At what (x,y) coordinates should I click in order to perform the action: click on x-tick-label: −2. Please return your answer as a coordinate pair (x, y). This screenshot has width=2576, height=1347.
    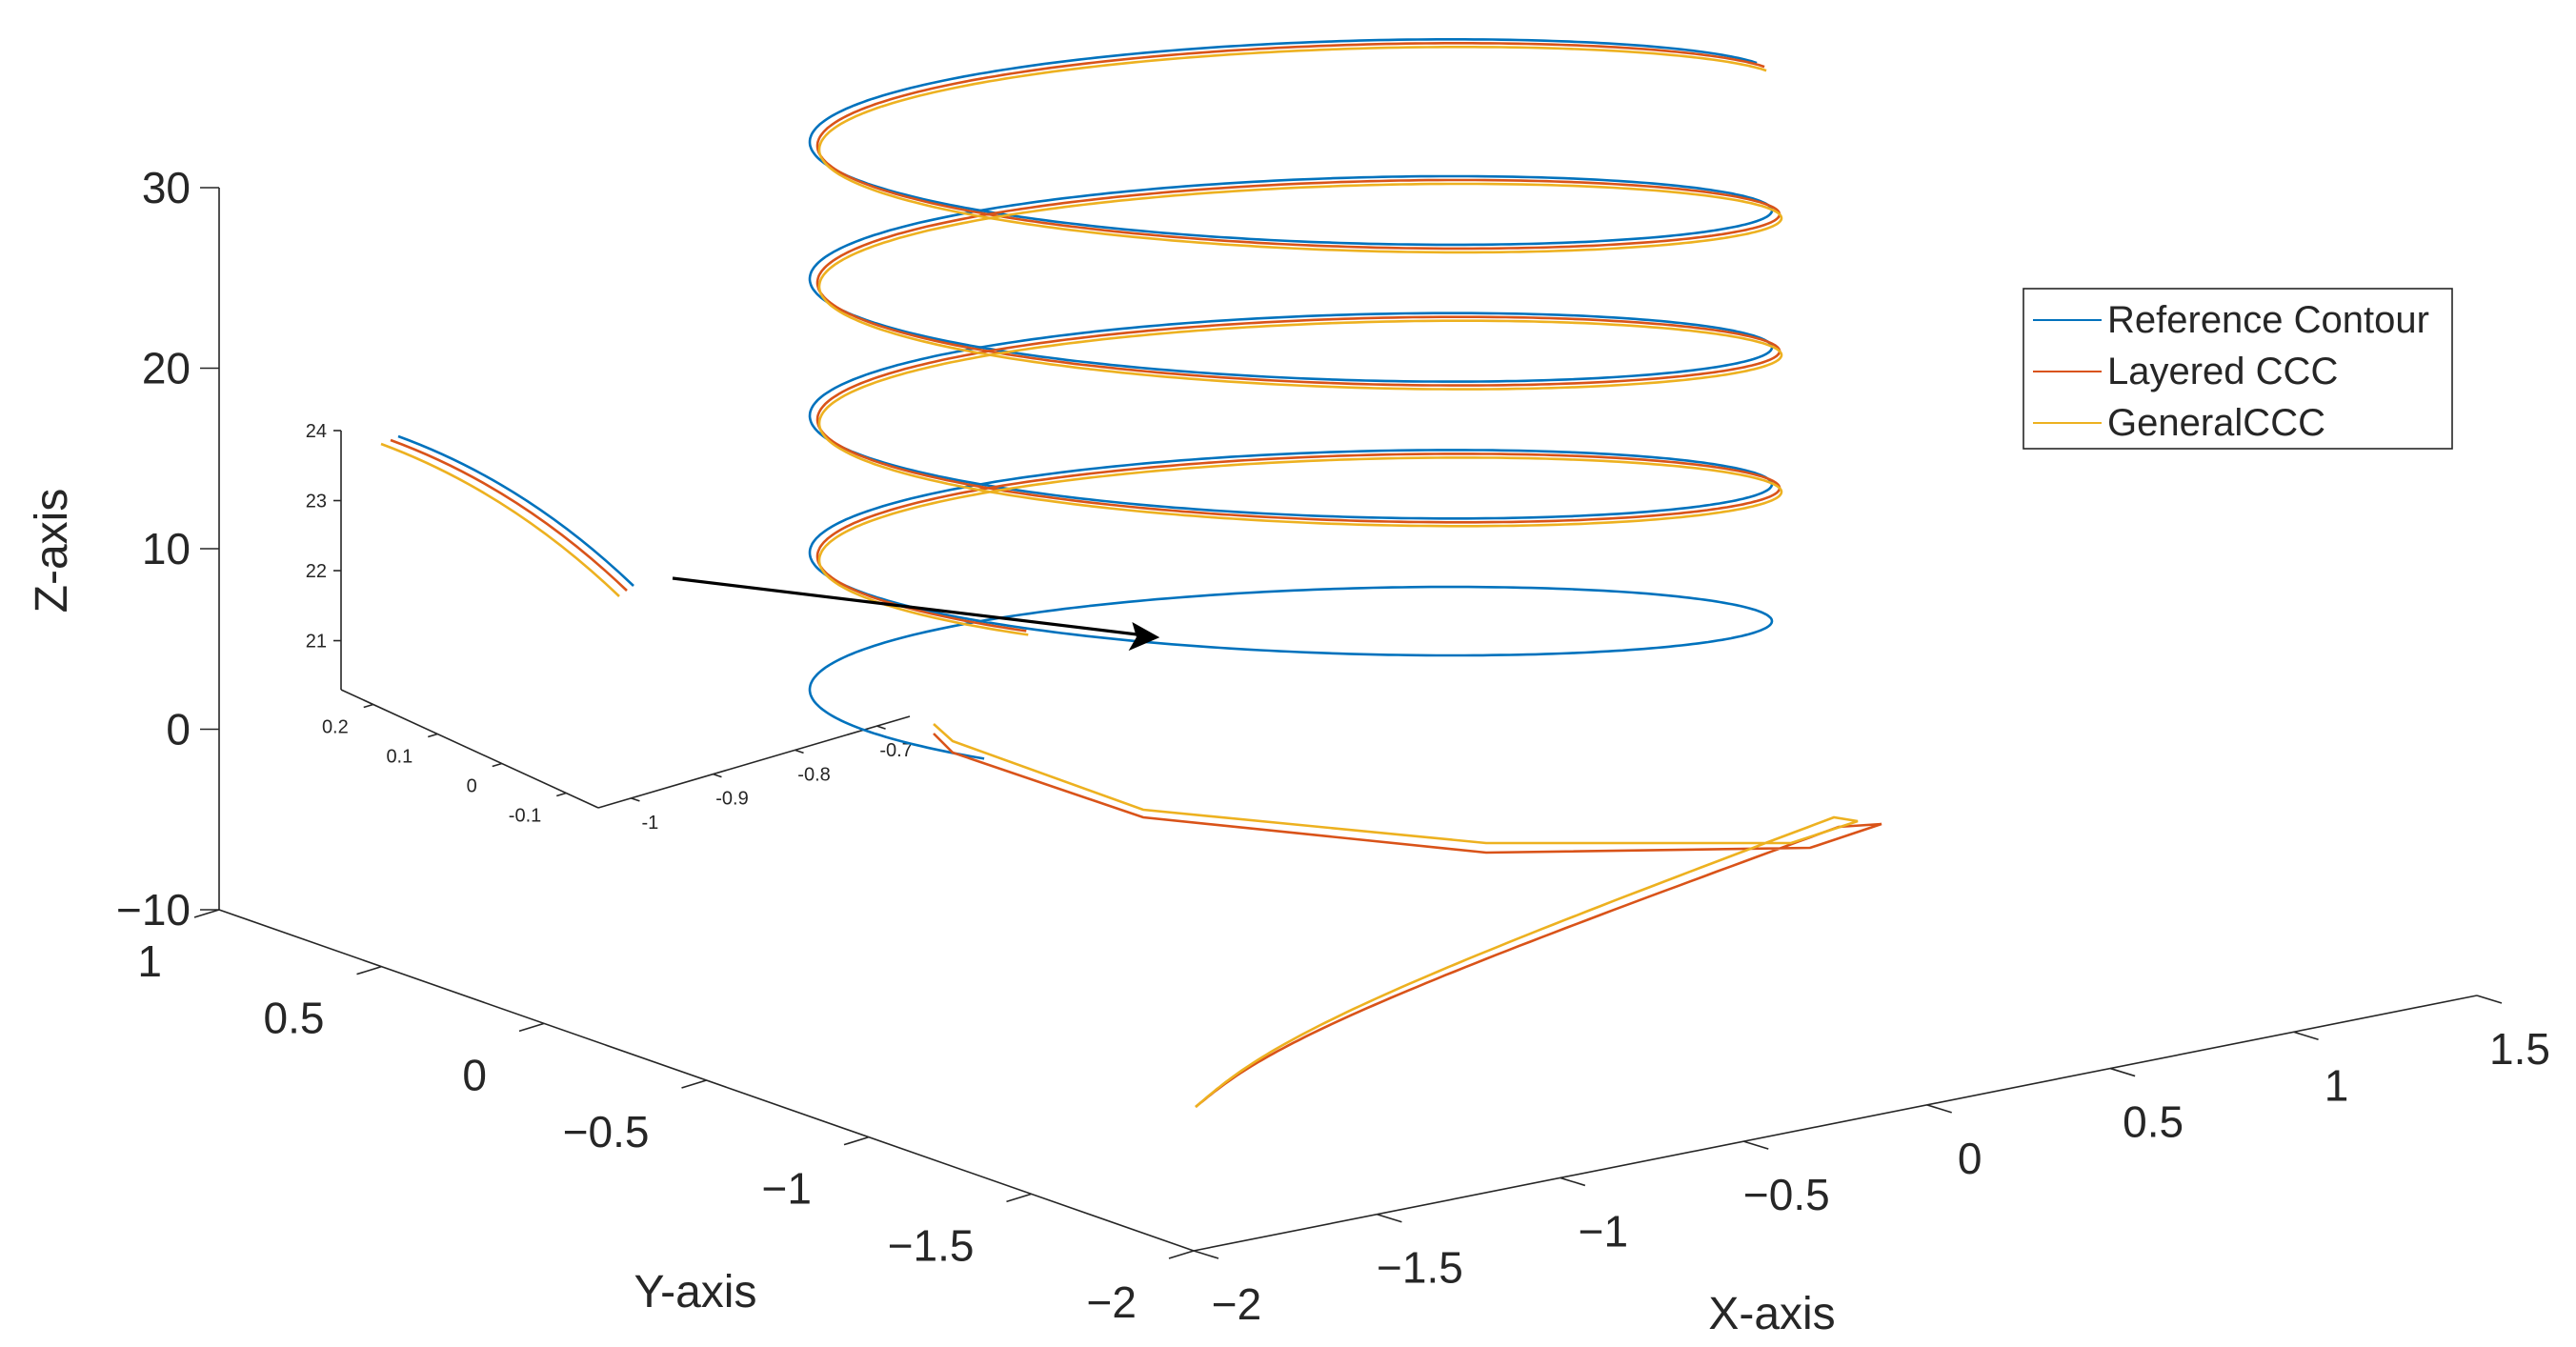
    Looking at the image, I should click on (1236, 1304).